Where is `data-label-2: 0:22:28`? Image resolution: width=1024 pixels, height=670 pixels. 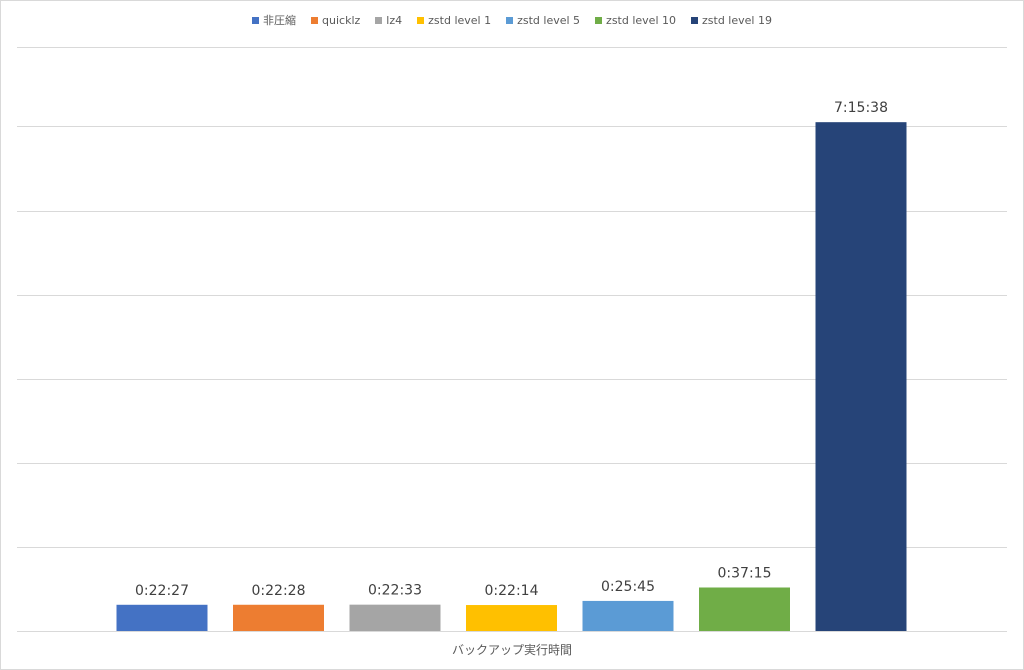
data-label-2: 0:22:28 is located at coordinates (279, 591).